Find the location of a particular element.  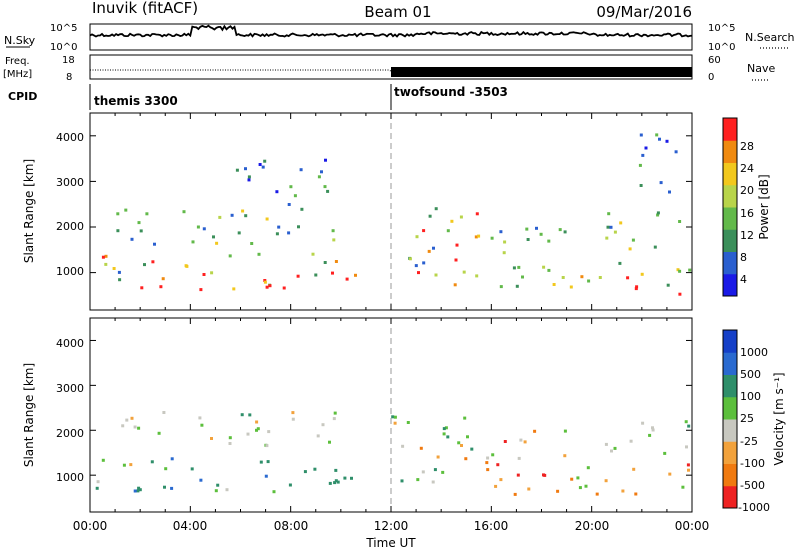

vel-cbar-tick-m1000: -1000 is located at coordinates (754, 507).